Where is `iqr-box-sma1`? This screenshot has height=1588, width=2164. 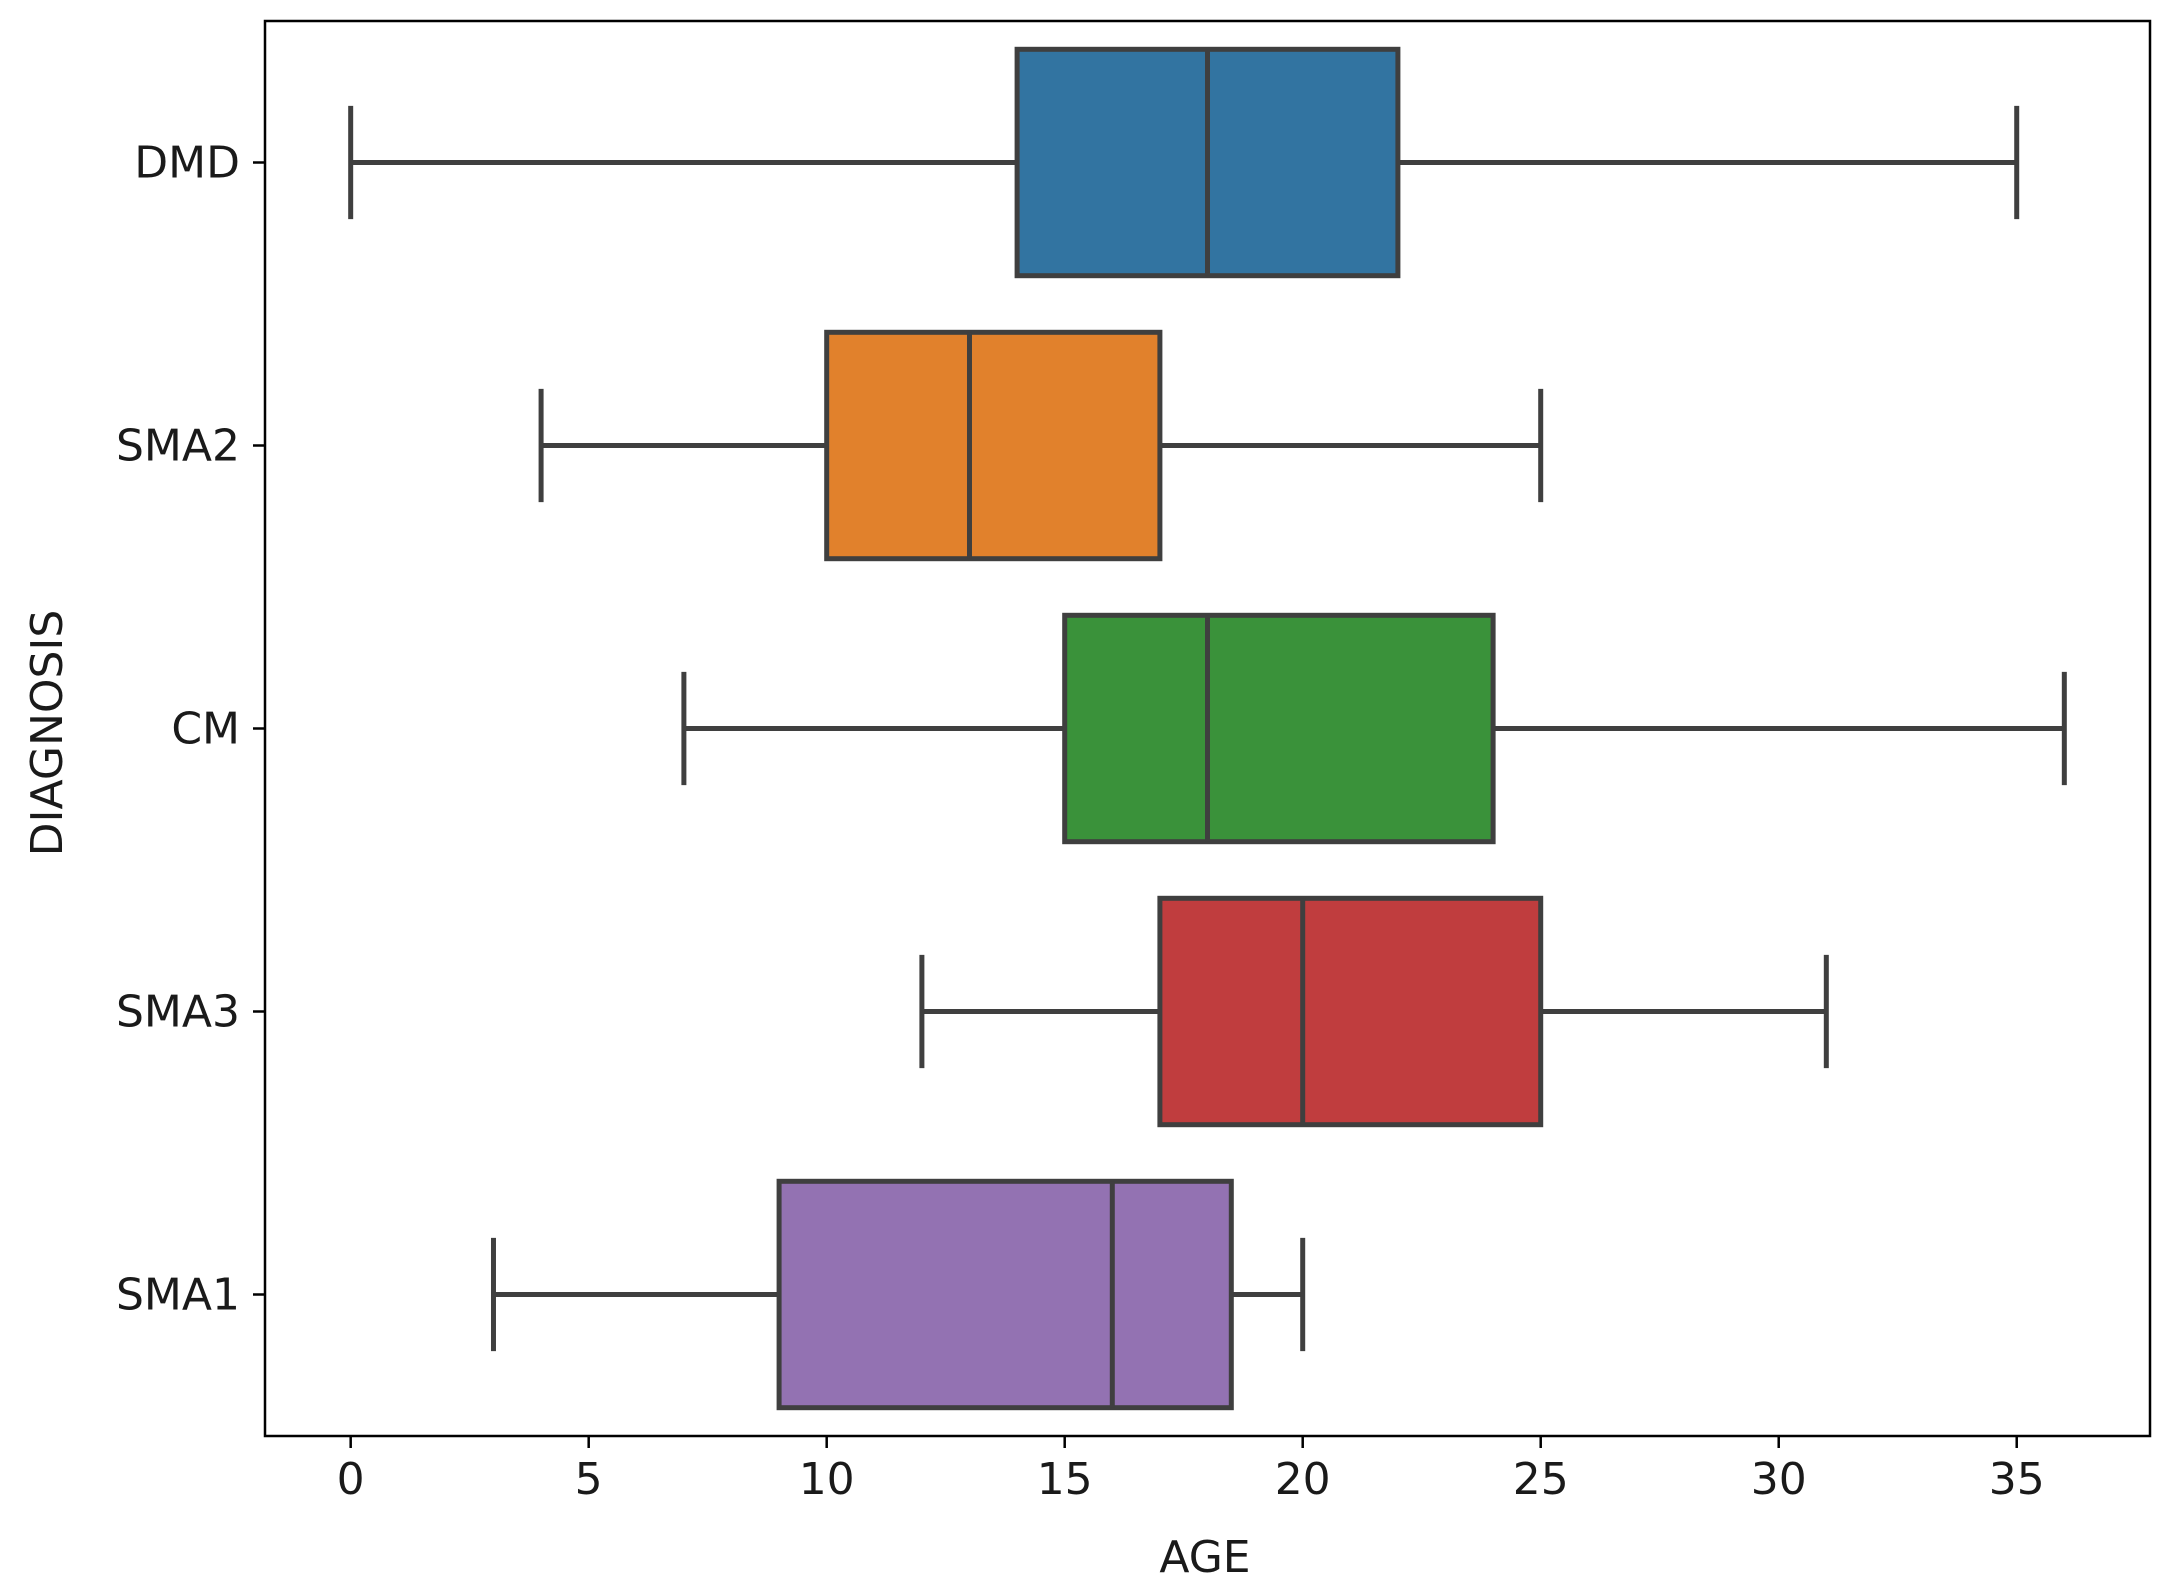
iqr-box-sma1 is located at coordinates (1005, 1294).